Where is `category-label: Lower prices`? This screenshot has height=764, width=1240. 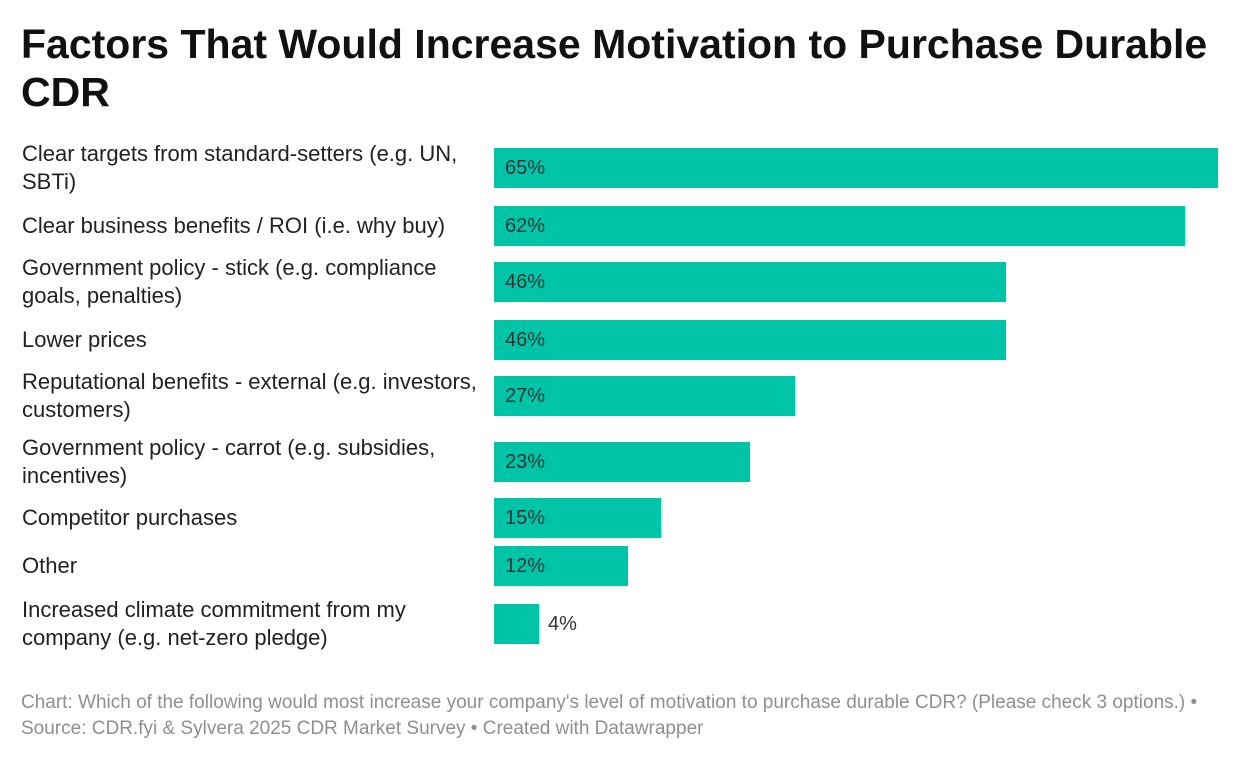
category-label: Lower prices is located at coordinates (84, 339).